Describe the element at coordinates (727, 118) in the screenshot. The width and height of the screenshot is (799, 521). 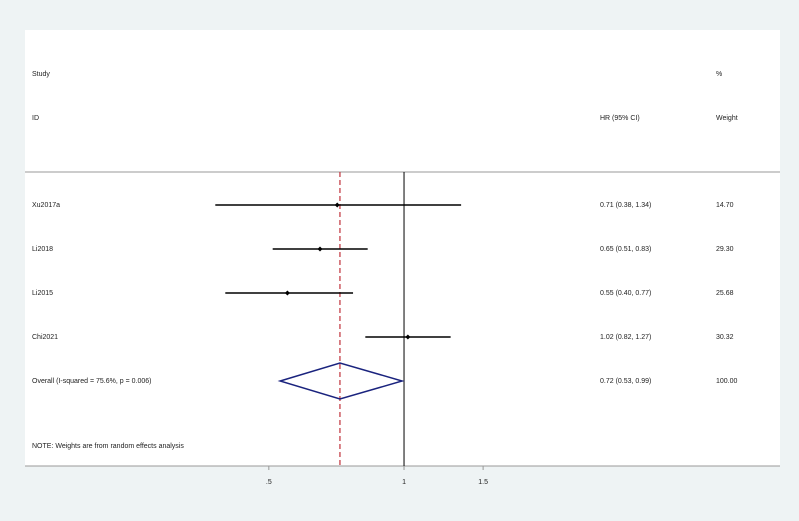
I see `header-weight: Weight` at that location.